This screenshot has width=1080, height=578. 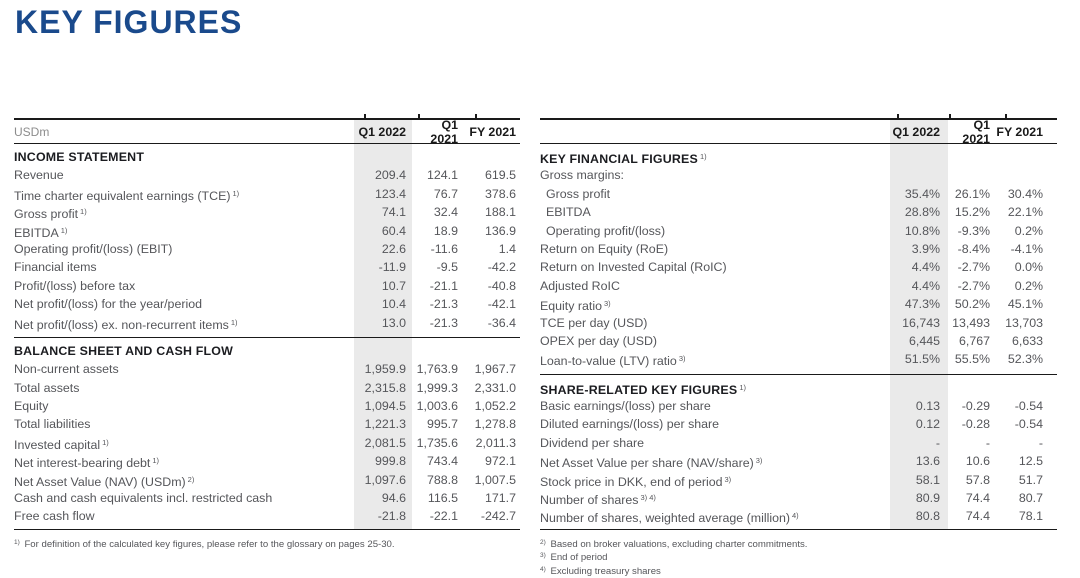 What do you see at coordinates (619, 159) in the screenshot?
I see `section-heading-text: KEY FINANCIAL FIGURES` at bounding box center [619, 159].